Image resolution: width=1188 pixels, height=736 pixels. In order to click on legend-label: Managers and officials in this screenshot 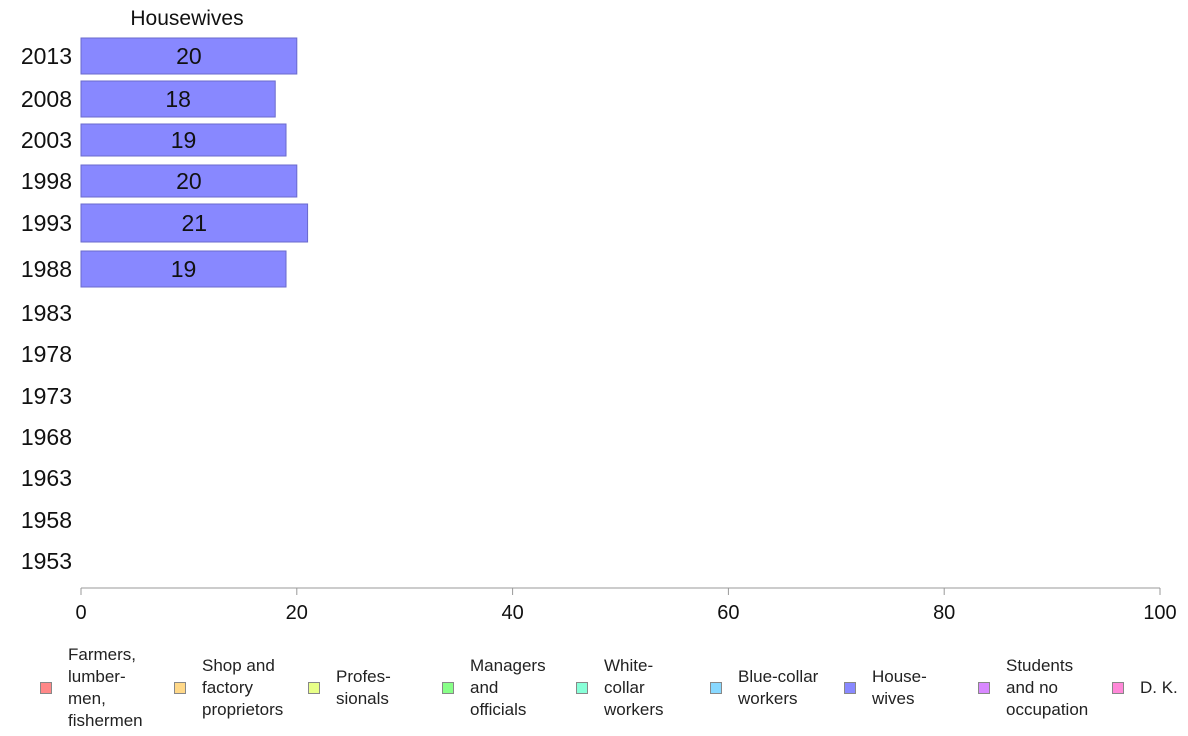, I will do `click(508, 687)`.